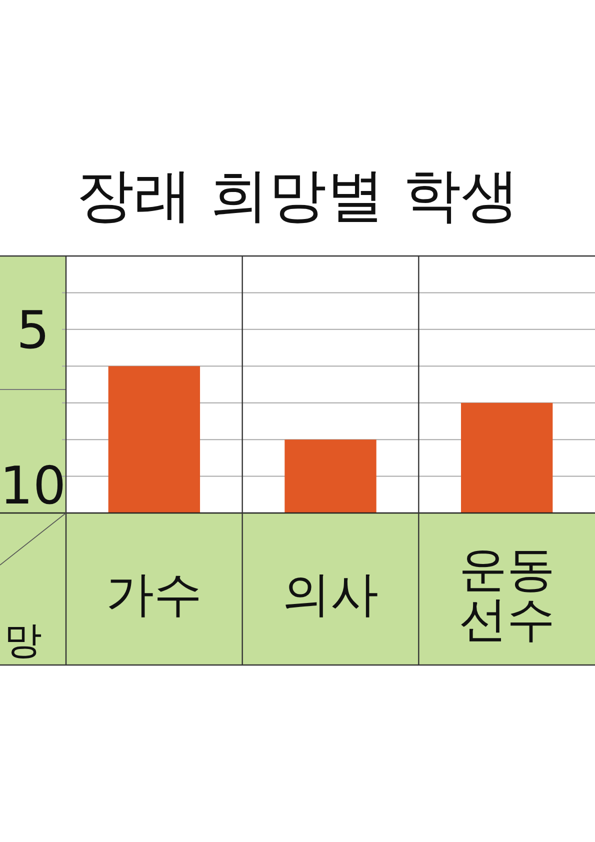 This screenshot has width=595, height=842. I want to click on chart-title: 장래 희망별 학생, so click(297, 195).